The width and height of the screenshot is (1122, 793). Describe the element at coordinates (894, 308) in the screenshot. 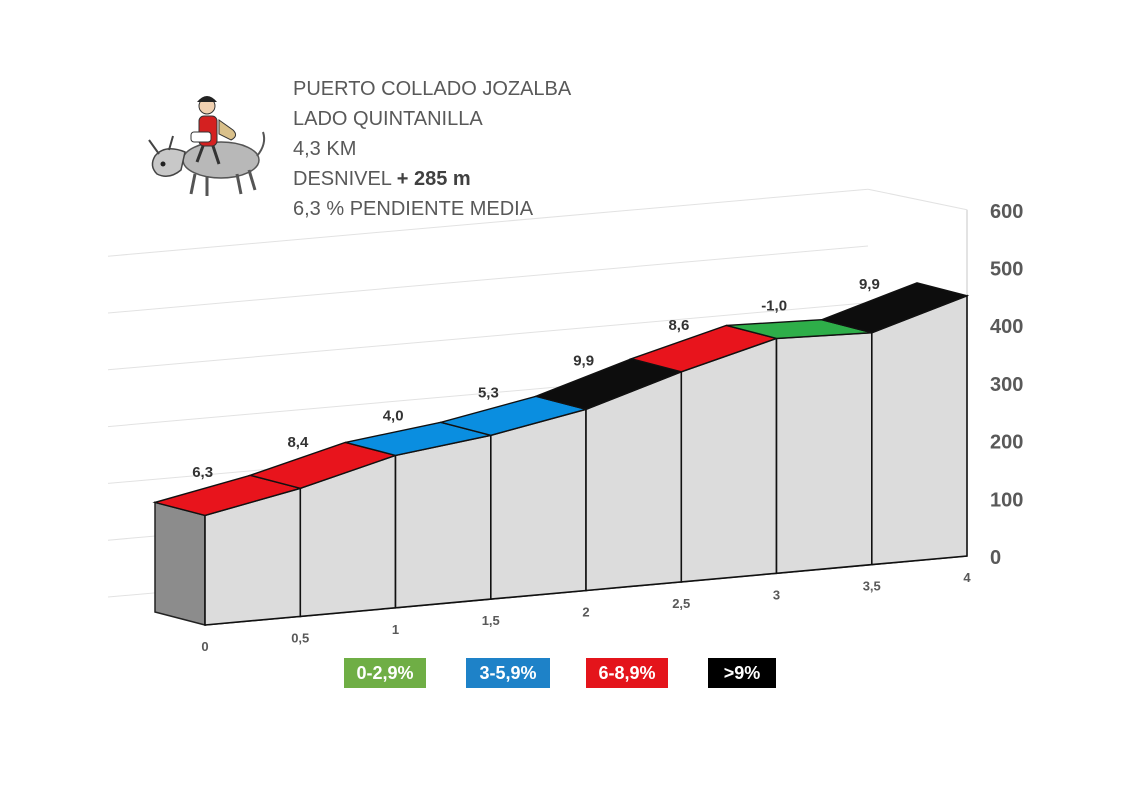

I see `gradient-segment` at that location.